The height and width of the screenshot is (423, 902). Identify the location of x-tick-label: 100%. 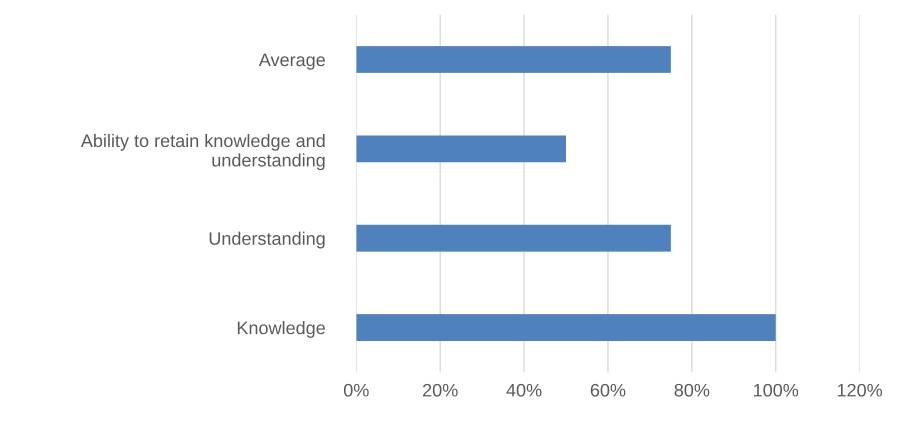
(776, 390).